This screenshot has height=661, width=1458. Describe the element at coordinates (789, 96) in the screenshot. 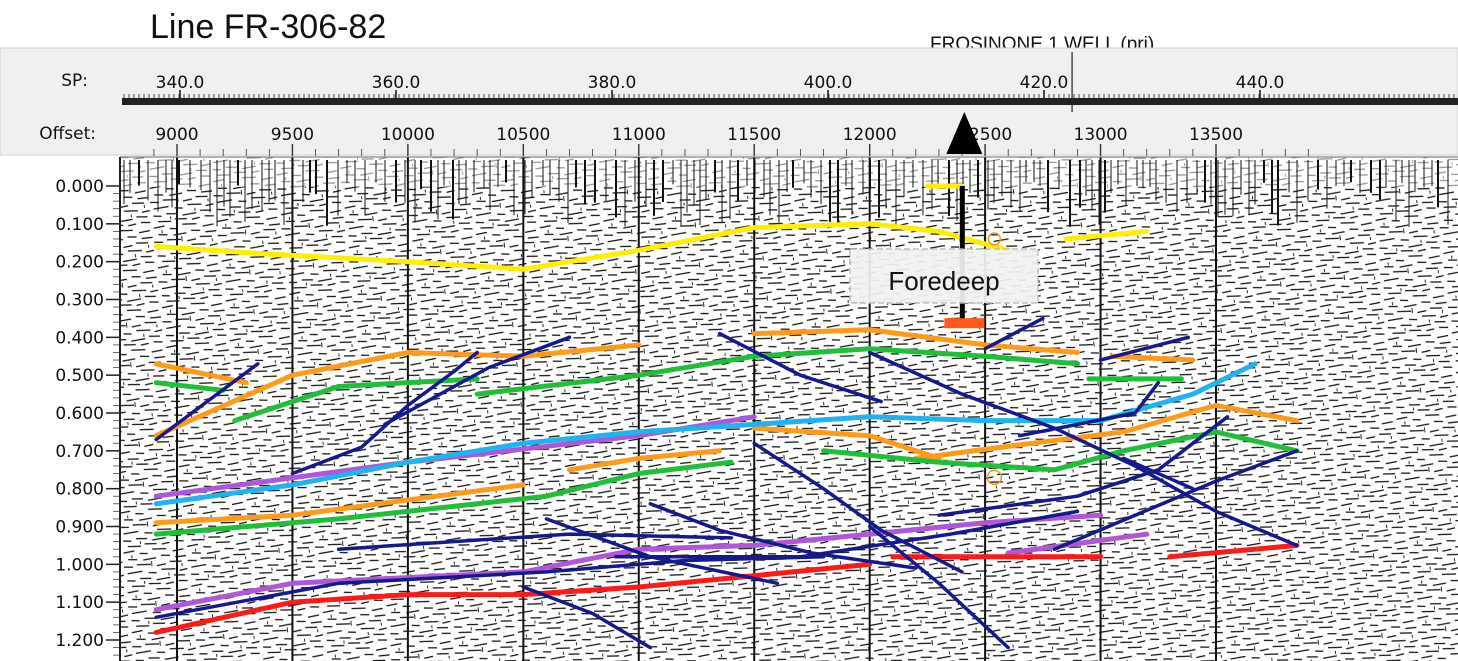

I see `sp-minor-ticks` at that location.